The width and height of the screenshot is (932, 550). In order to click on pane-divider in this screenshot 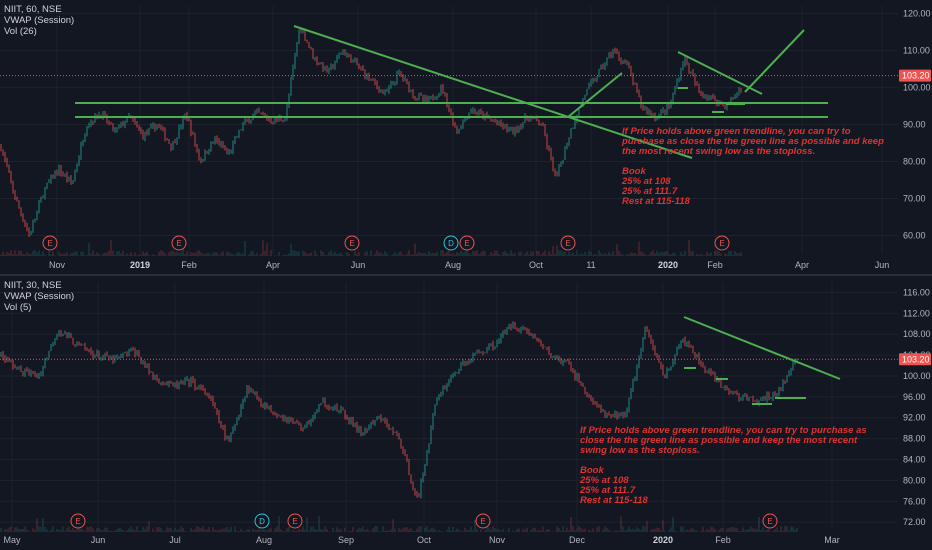, I will do `click(466, 275)`.